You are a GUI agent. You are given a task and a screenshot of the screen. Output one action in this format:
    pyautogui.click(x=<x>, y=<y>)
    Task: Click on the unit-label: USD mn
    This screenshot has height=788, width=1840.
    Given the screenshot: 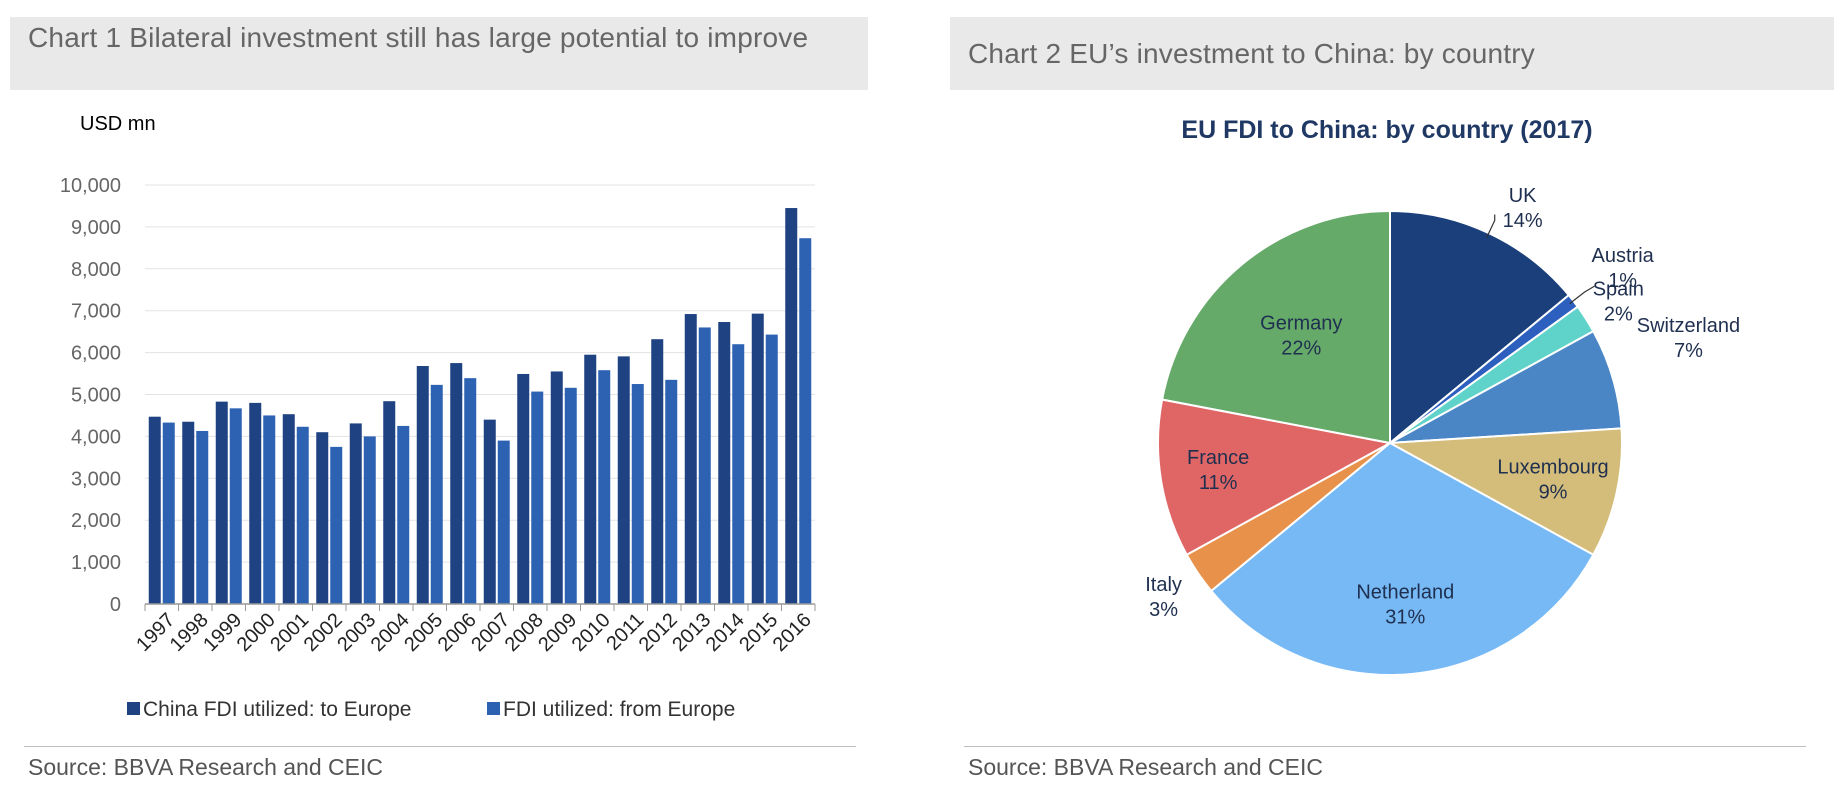 What is the action you would take?
    pyautogui.click(x=118, y=124)
    